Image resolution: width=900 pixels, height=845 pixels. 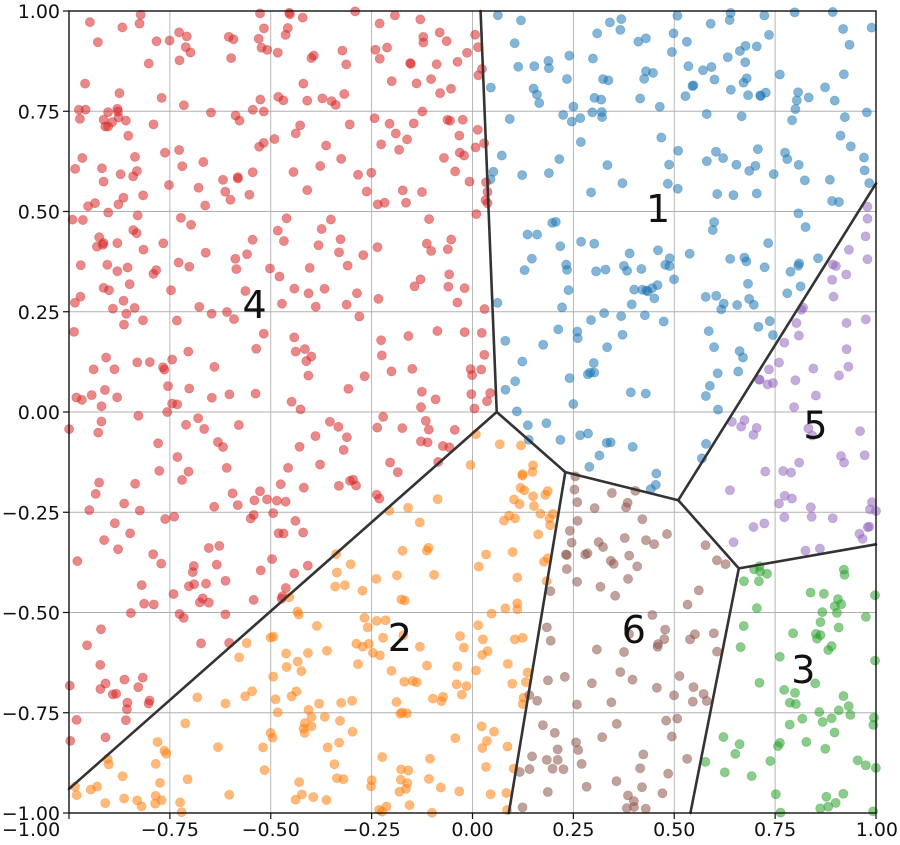 What do you see at coordinates (31, 830) in the screenshot?
I see `x-tick-label-0: −1.00` at bounding box center [31, 830].